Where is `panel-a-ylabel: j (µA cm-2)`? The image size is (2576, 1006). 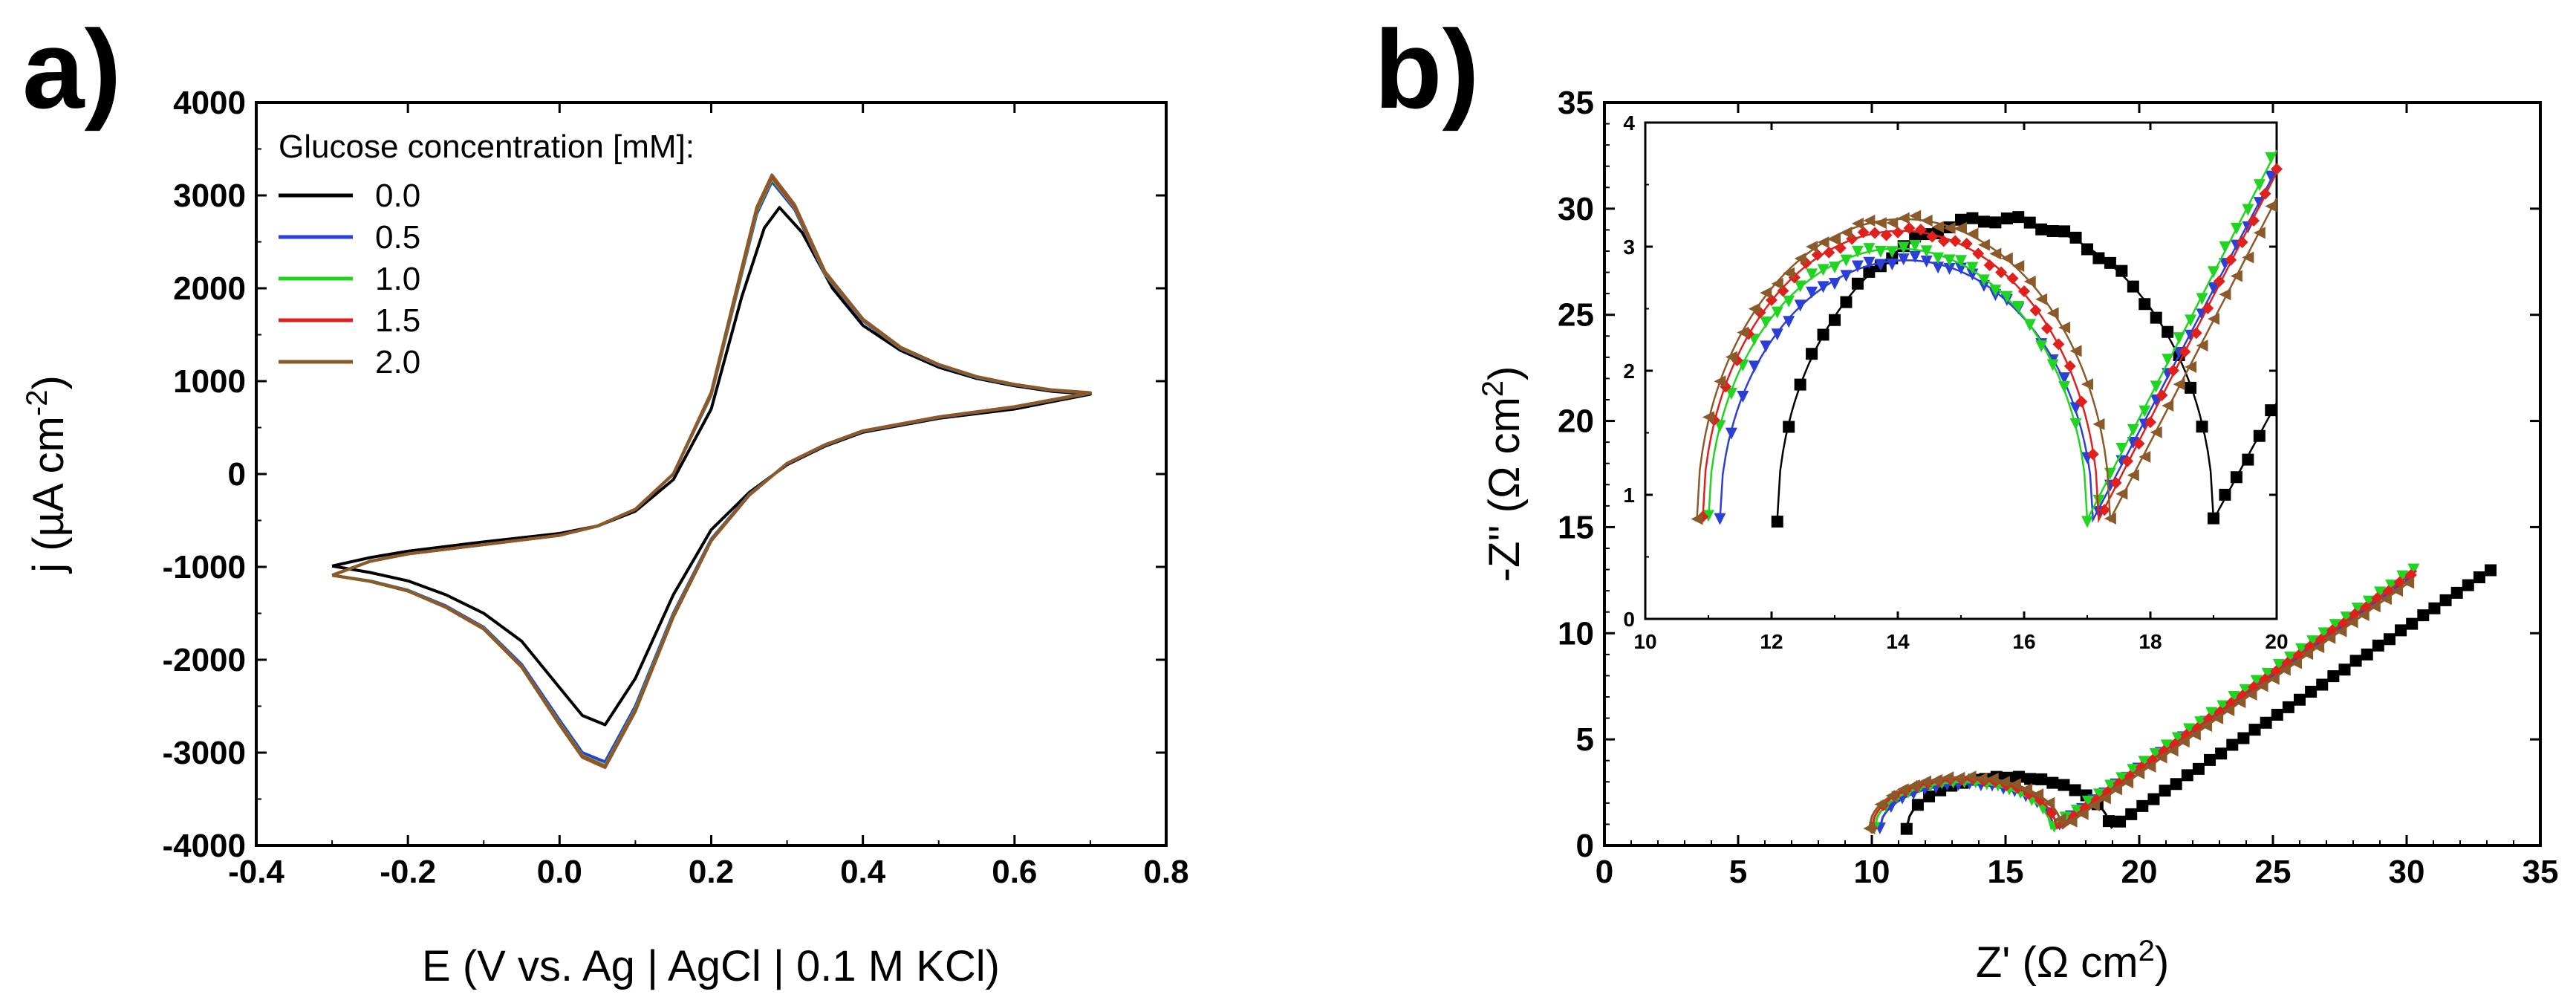
panel-a-ylabel: j (µA cm-2) is located at coordinates (47, 474).